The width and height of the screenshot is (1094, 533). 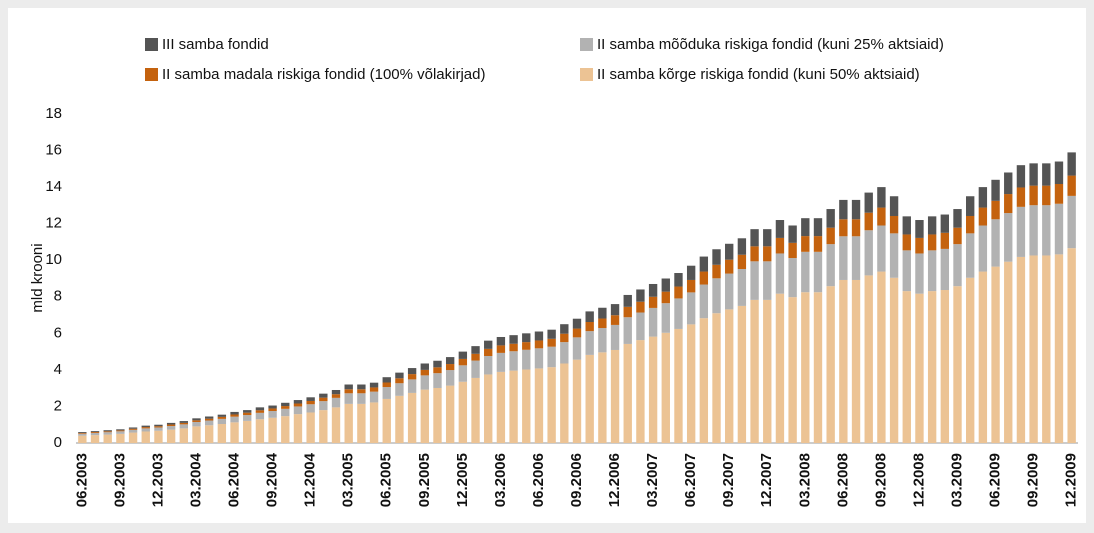 What do you see at coordinates (880, 480) in the screenshot?
I see `x-tick-label: 09.2008` at bounding box center [880, 480].